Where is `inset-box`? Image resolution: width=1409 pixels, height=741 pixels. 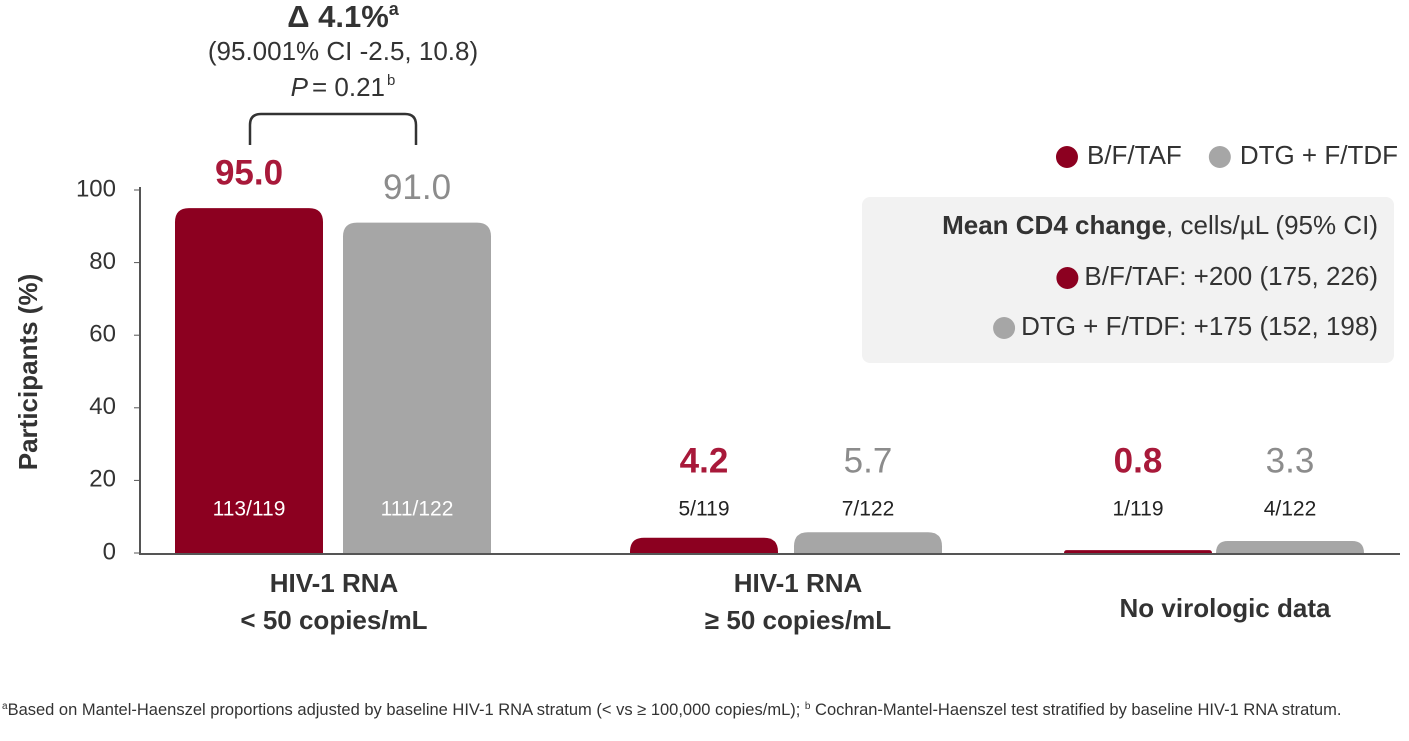
inset-box is located at coordinates (1128, 280).